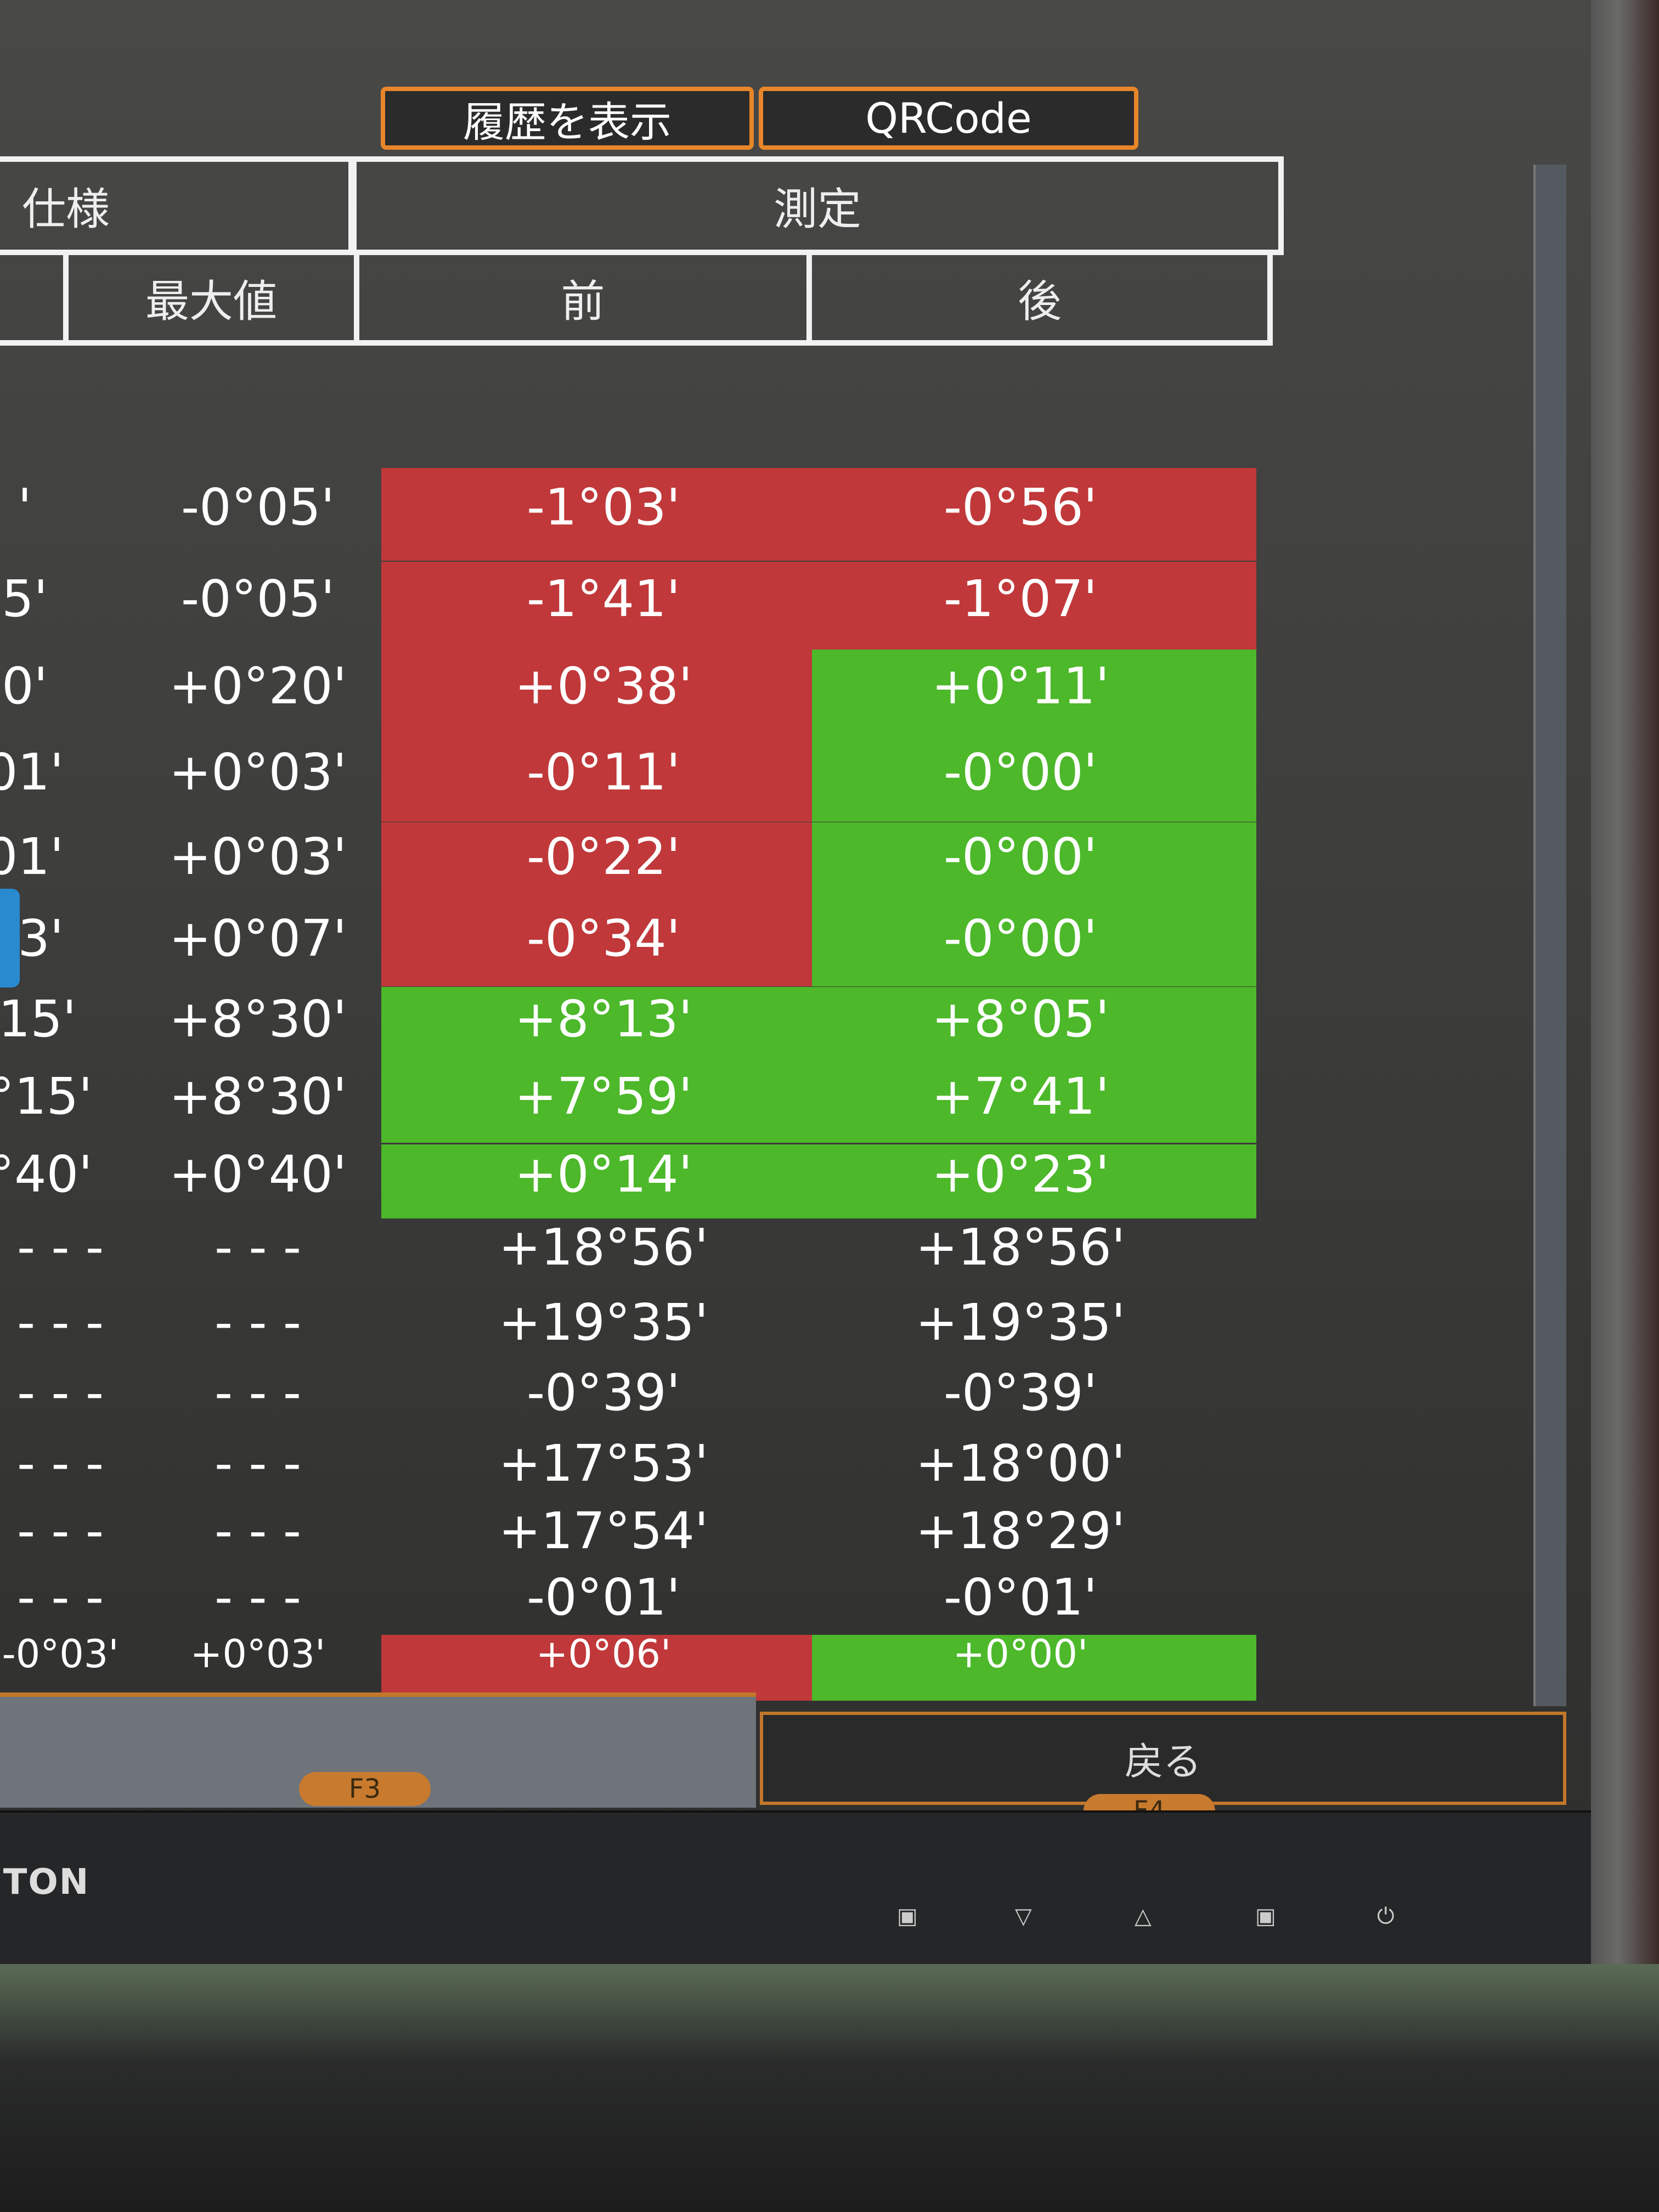  I want to click on front-value: -0°01', so click(603, 1597).